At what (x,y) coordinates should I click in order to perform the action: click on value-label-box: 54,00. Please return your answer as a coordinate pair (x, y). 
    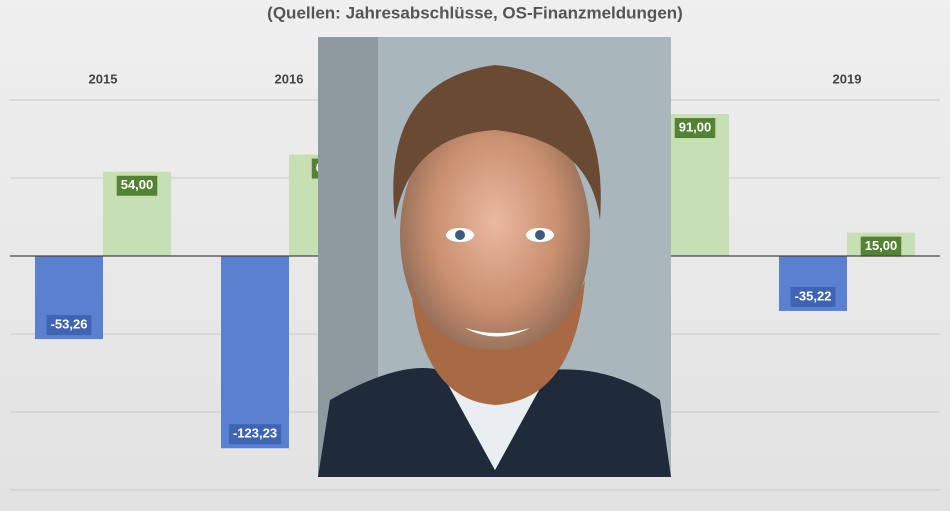
    Looking at the image, I should click on (137, 185).